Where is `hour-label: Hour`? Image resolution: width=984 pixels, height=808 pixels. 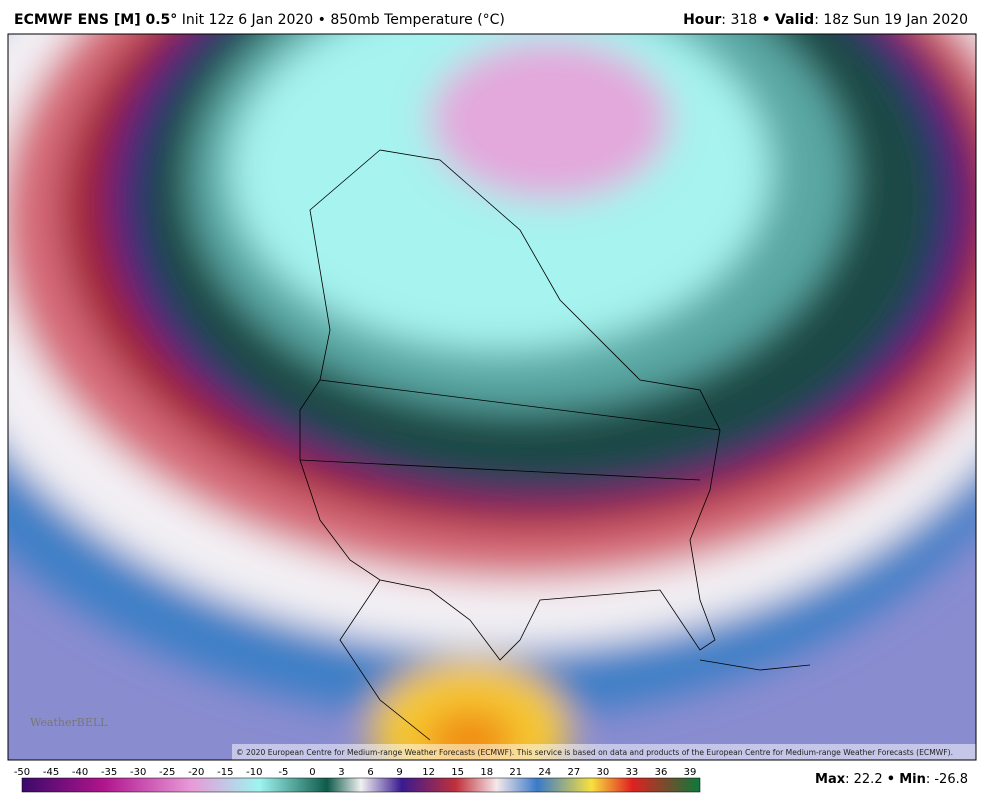
hour-label: Hour is located at coordinates (702, 20).